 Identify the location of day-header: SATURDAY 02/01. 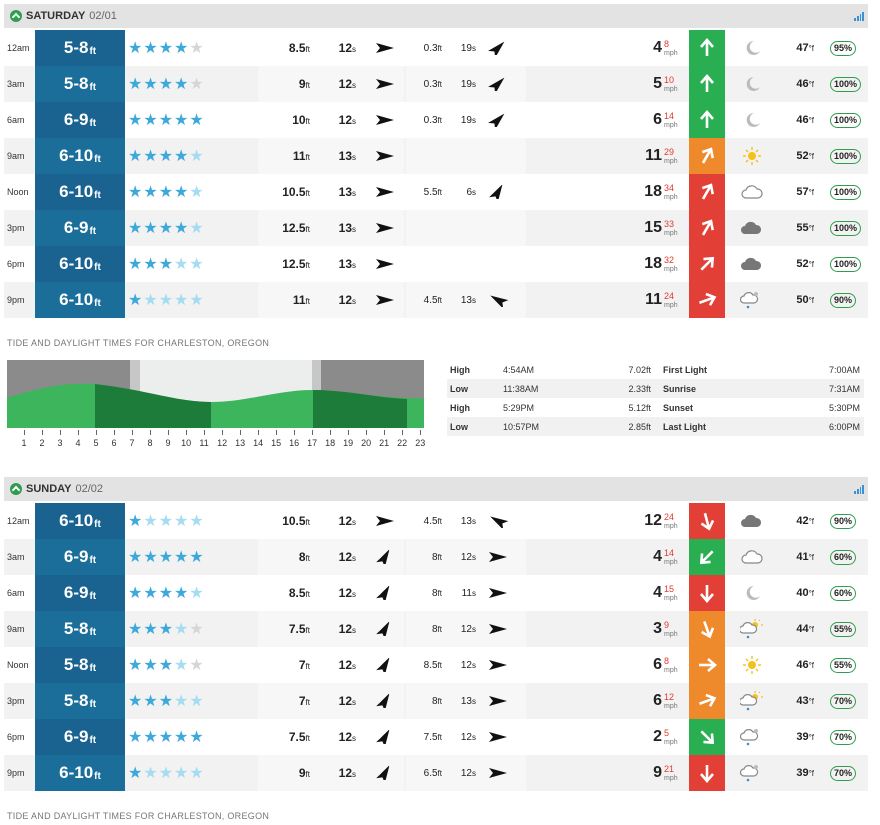
(436, 16).